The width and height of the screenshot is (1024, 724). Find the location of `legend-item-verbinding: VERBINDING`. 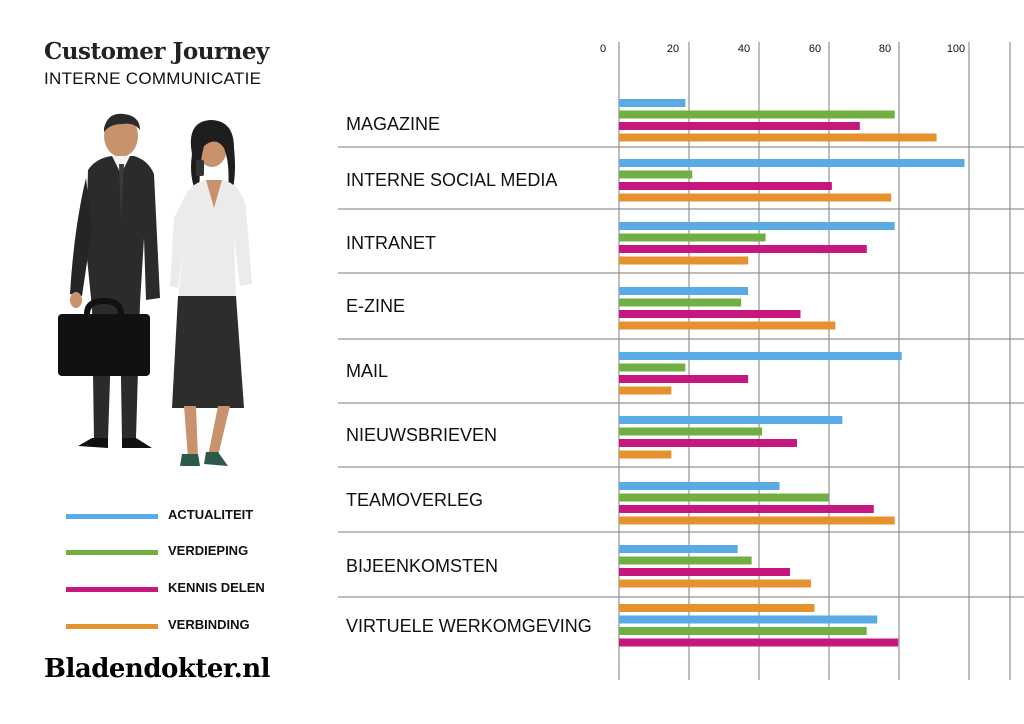

legend-item-verbinding: VERBINDING is located at coordinates (190, 626).